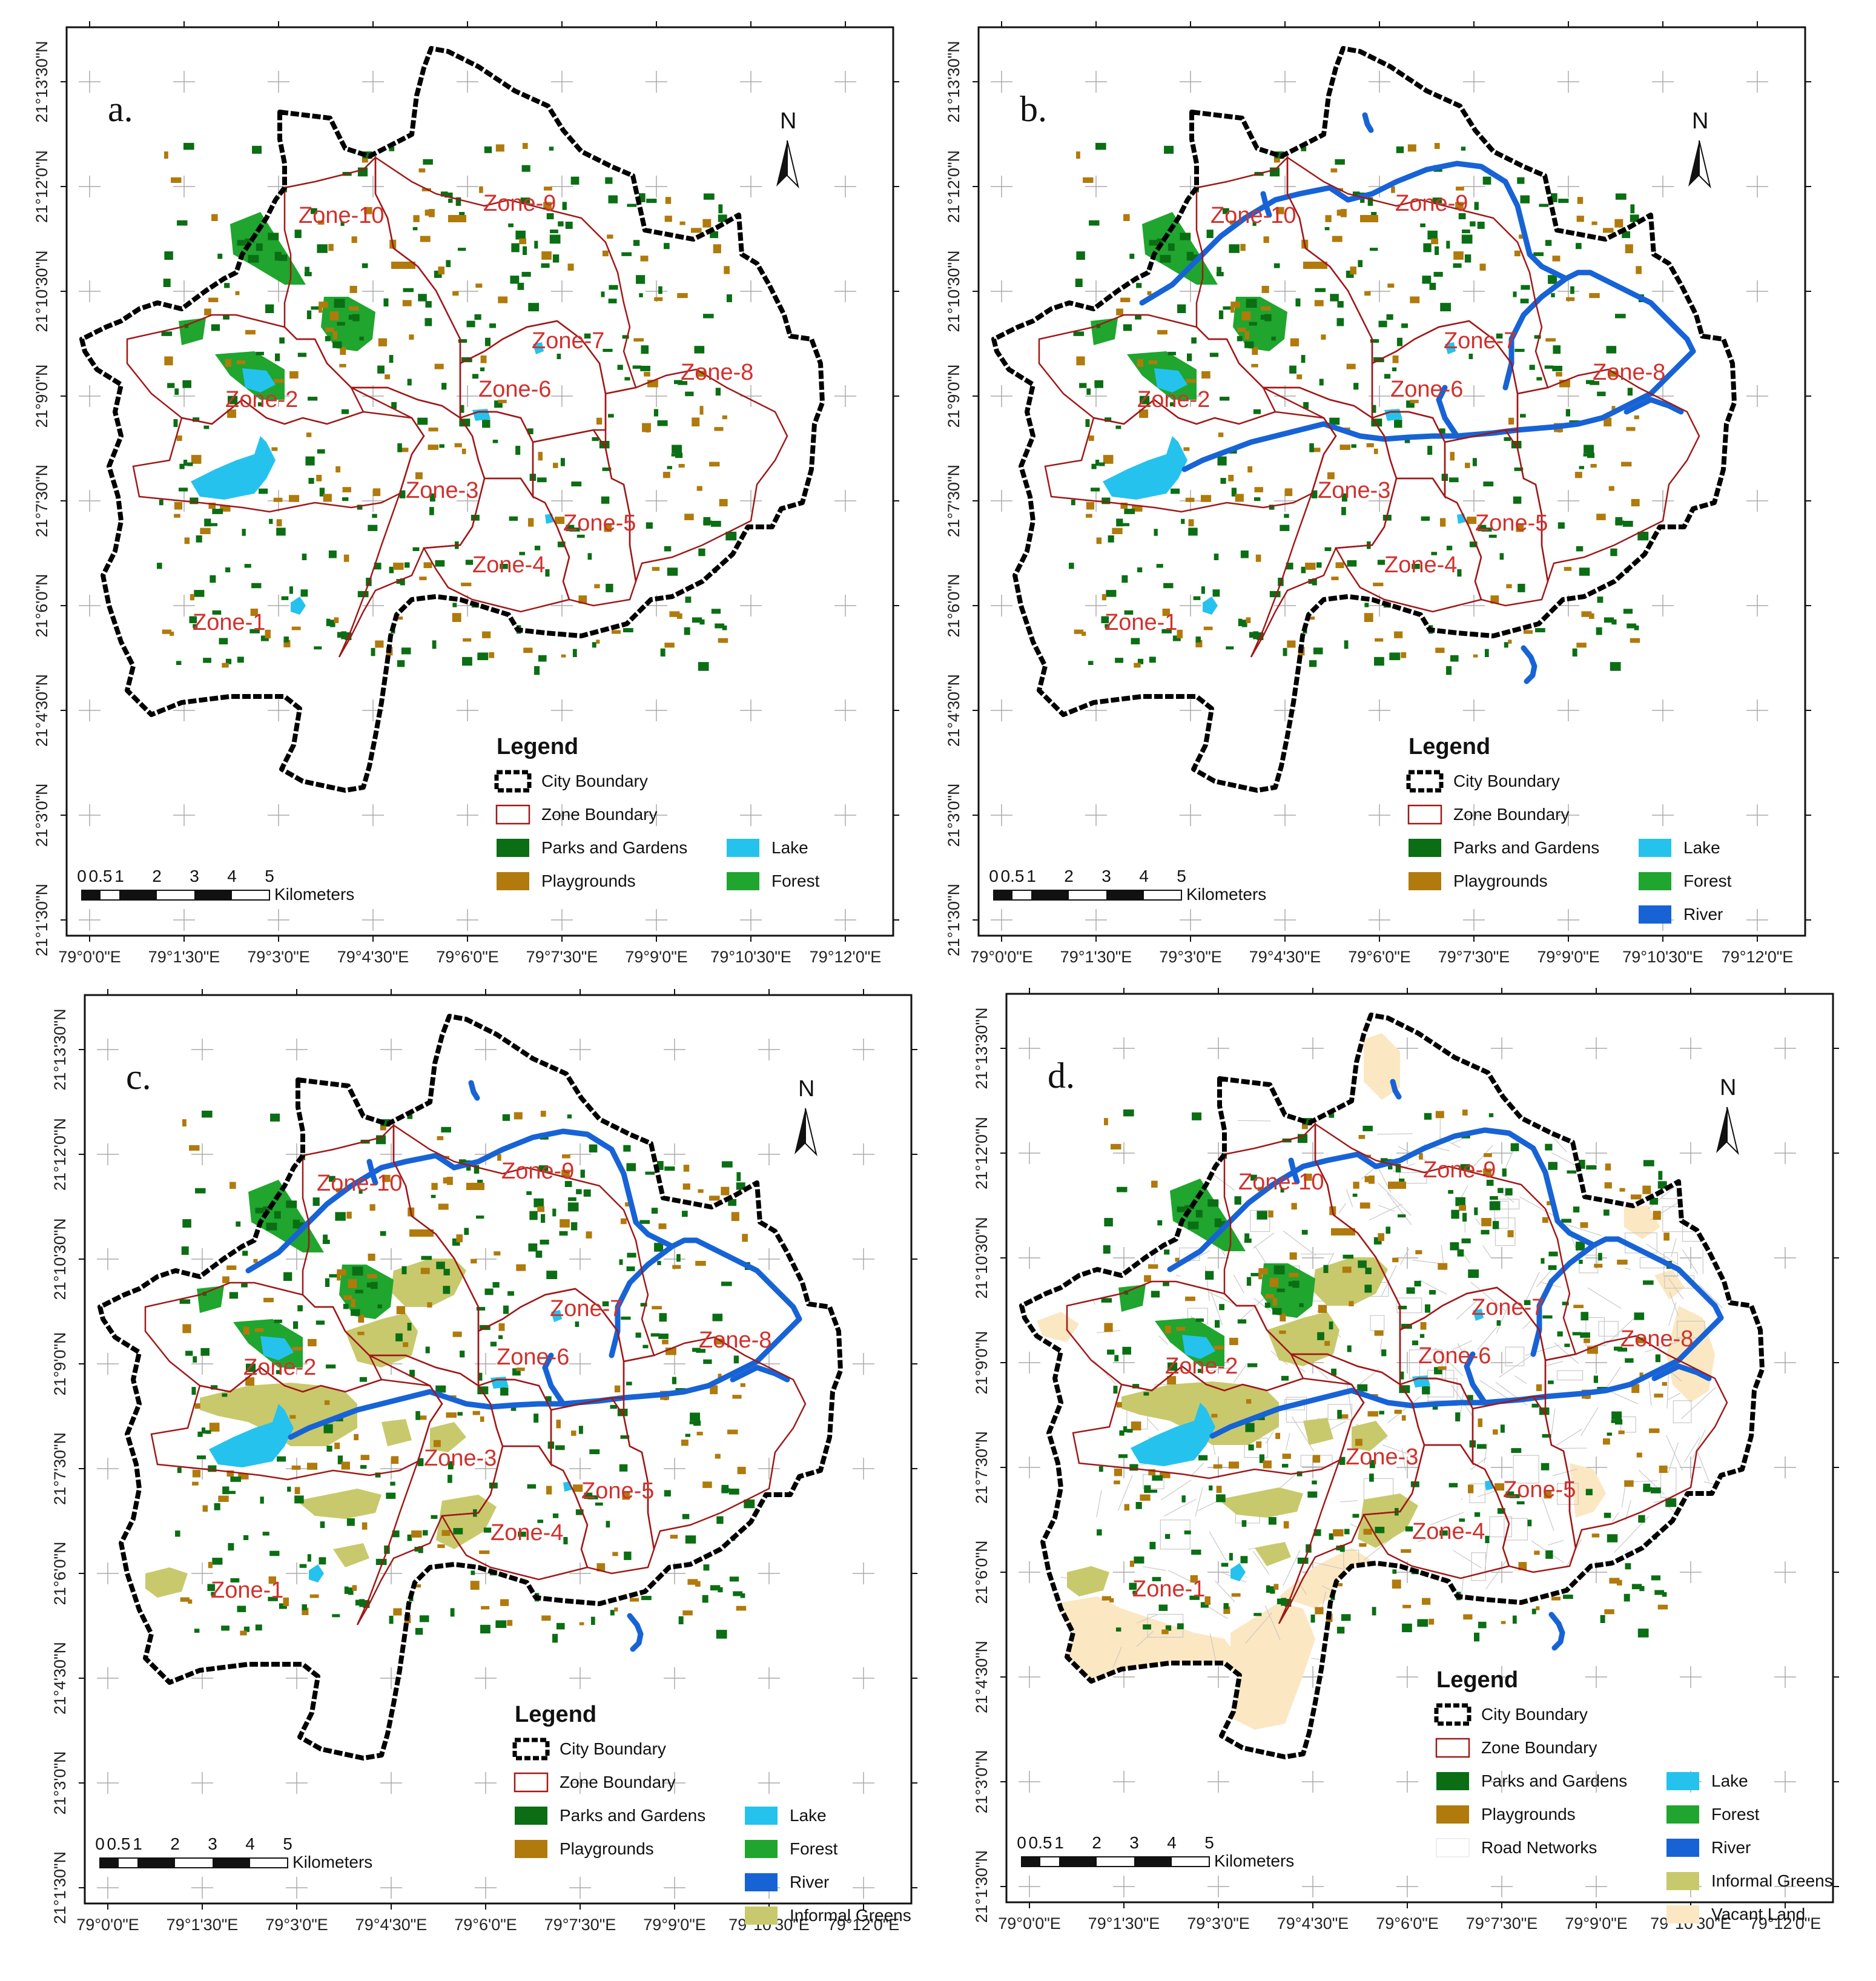 This screenshot has height=1981, width=1876. What do you see at coordinates (1327, 1579) in the screenshot?
I see `vacant-land-patch` at bounding box center [1327, 1579].